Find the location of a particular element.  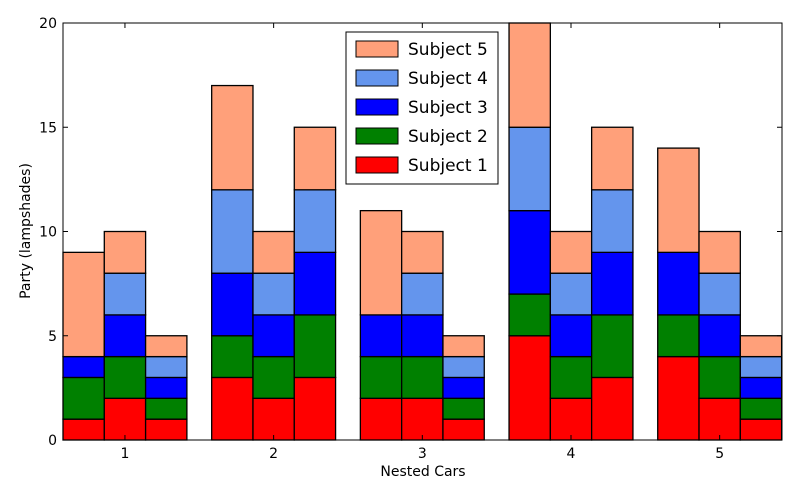

bar-segment-group2-bar3-subject1 is located at coordinates (315, 408).